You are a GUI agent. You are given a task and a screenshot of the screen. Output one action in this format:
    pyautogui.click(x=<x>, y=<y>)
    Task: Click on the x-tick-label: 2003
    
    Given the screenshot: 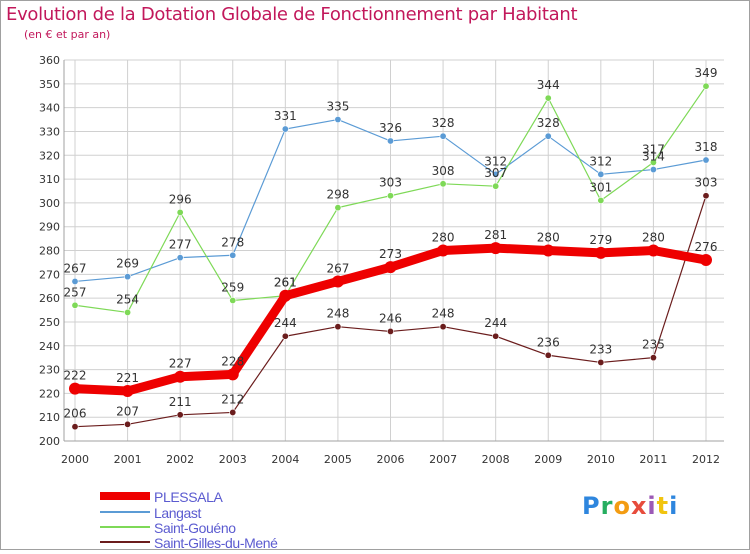 What is the action you would take?
    pyautogui.click(x=233, y=459)
    